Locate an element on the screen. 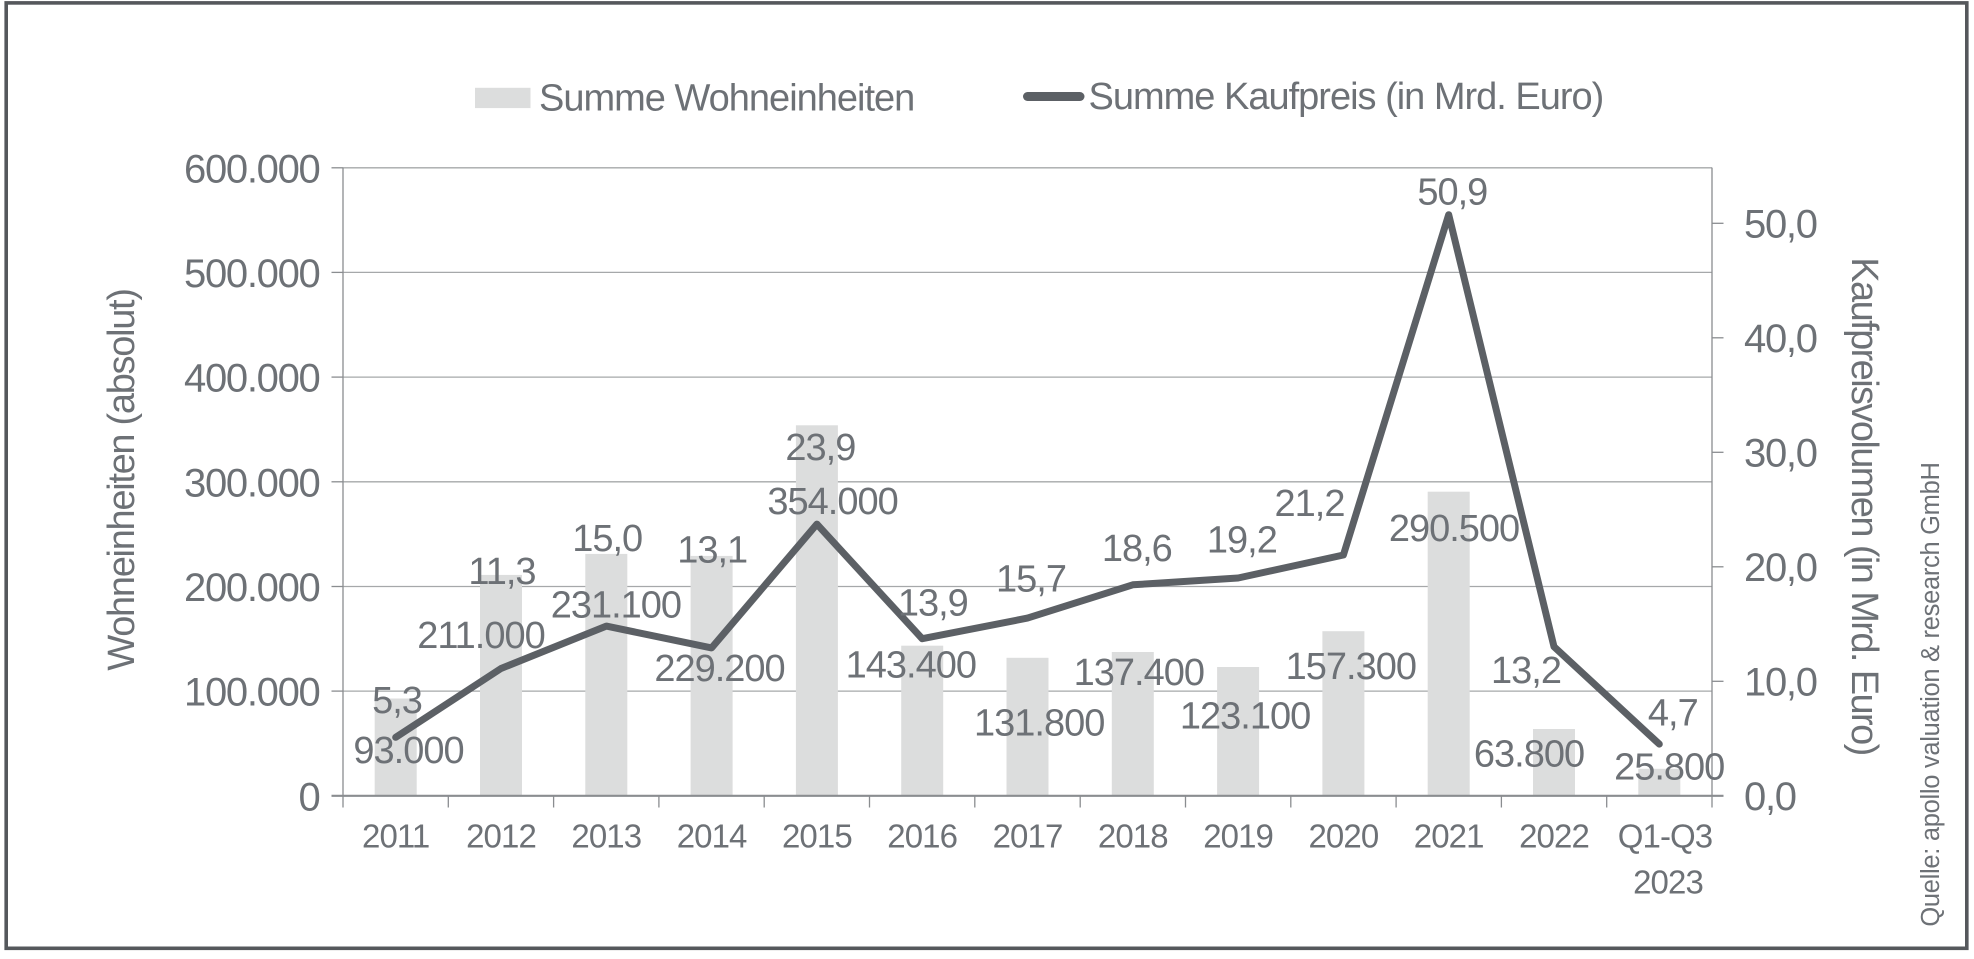 The height and width of the screenshot is (959, 1974). svg-text: 143.400 is located at coordinates (911, 665).